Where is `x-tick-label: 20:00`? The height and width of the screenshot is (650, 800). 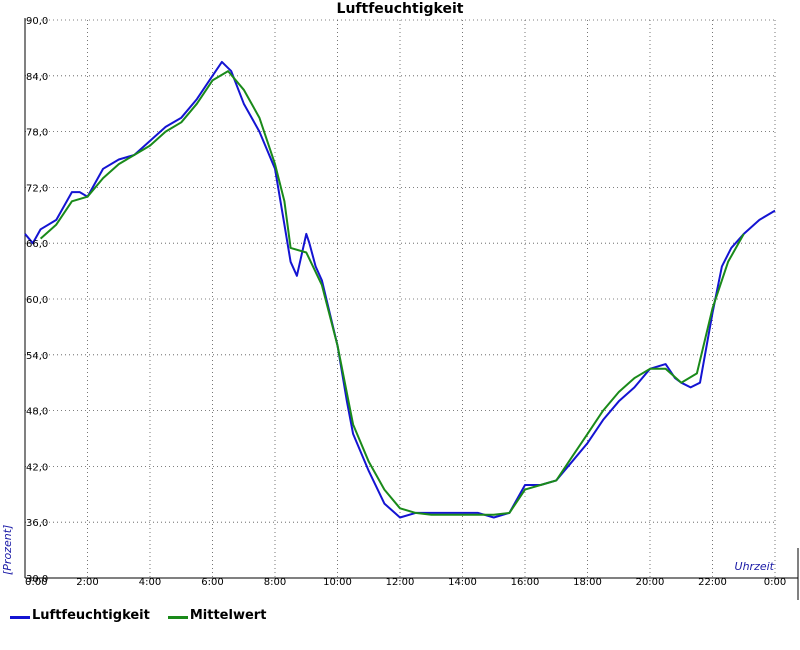 x-tick-label: 20:00 is located at coordinates (650, 582).